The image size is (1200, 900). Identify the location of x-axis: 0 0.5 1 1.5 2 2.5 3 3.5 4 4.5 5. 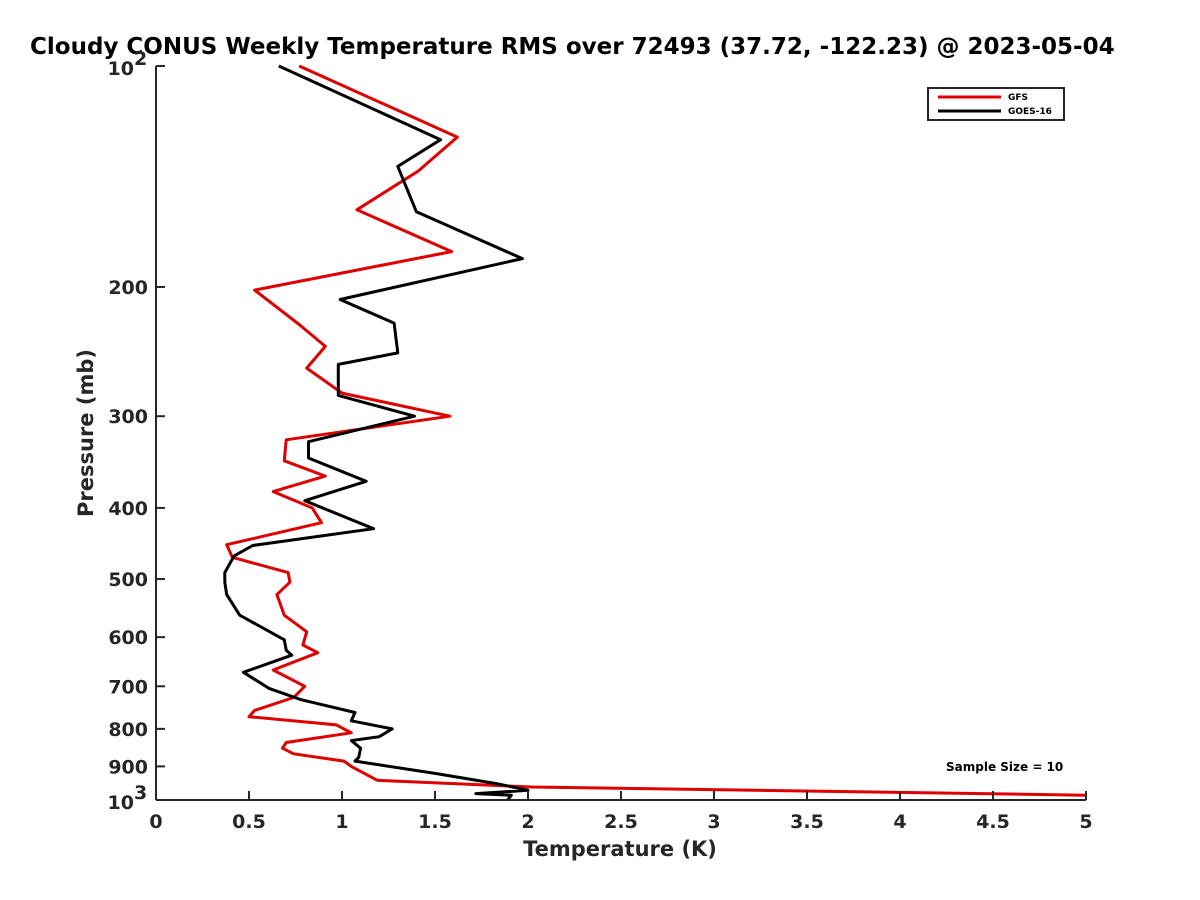
(621, 812).